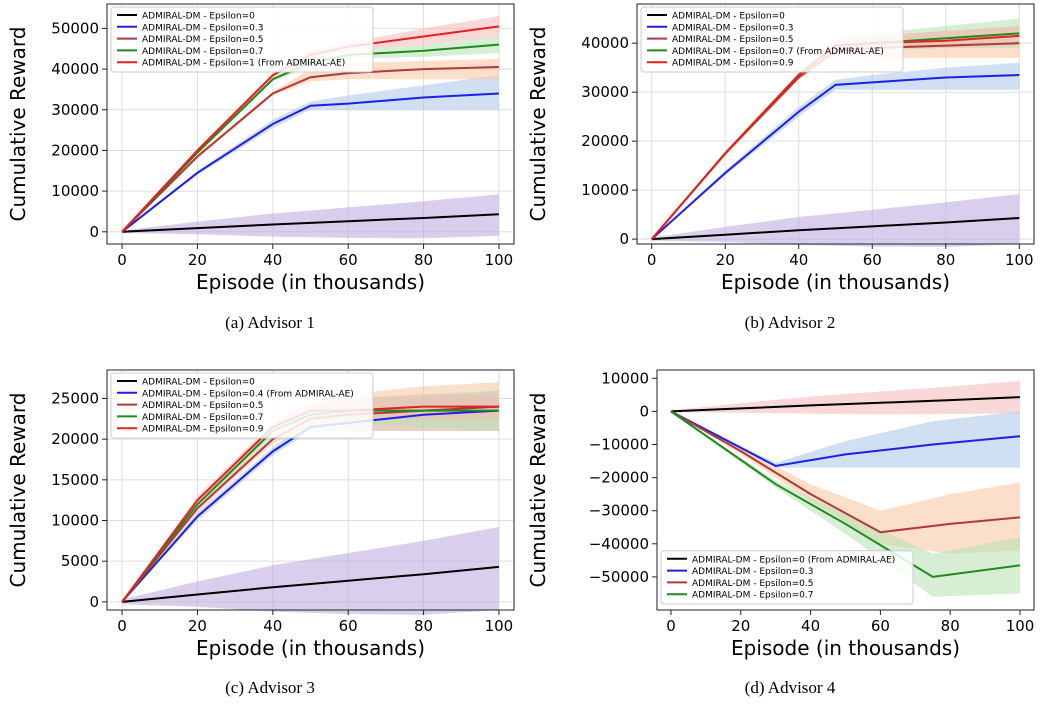 This screenshot has width=1040, height=709. Describe the element at coordinates (270, 687) in the screenshot. I see `chart-caption: (c) Advisor 3` at that location.